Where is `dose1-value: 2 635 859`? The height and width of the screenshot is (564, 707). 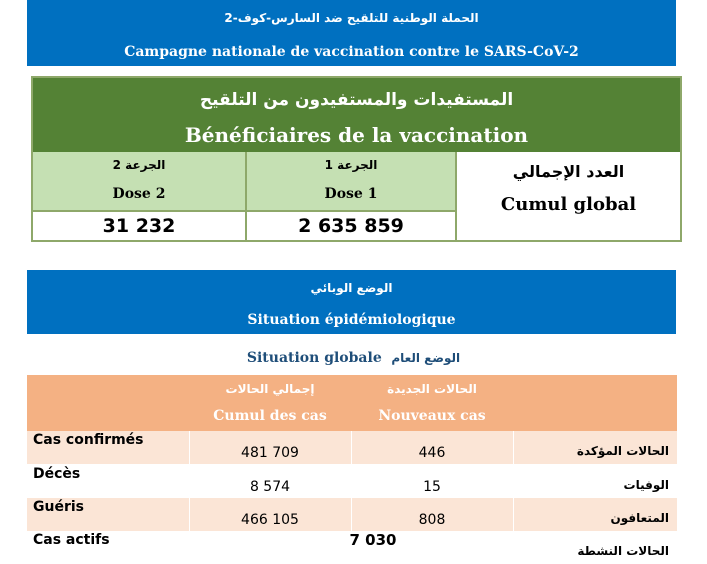 dose1-value: 2 635 859 is located at coordinates (352, 225).